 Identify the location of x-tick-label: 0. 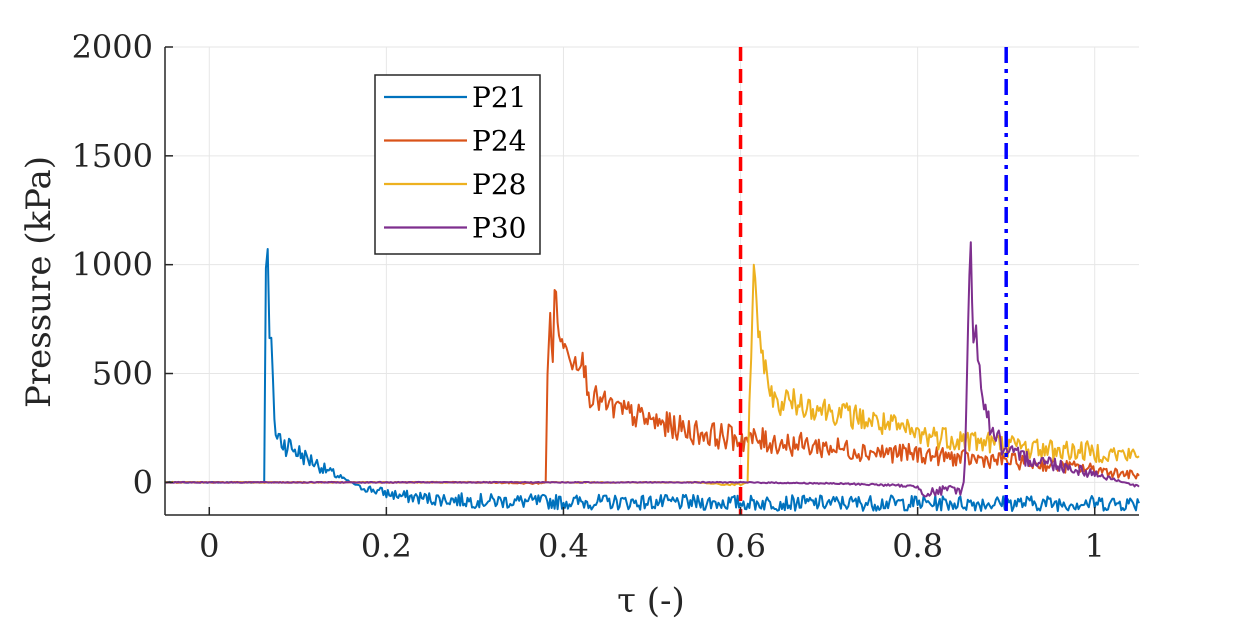
(209, 546).